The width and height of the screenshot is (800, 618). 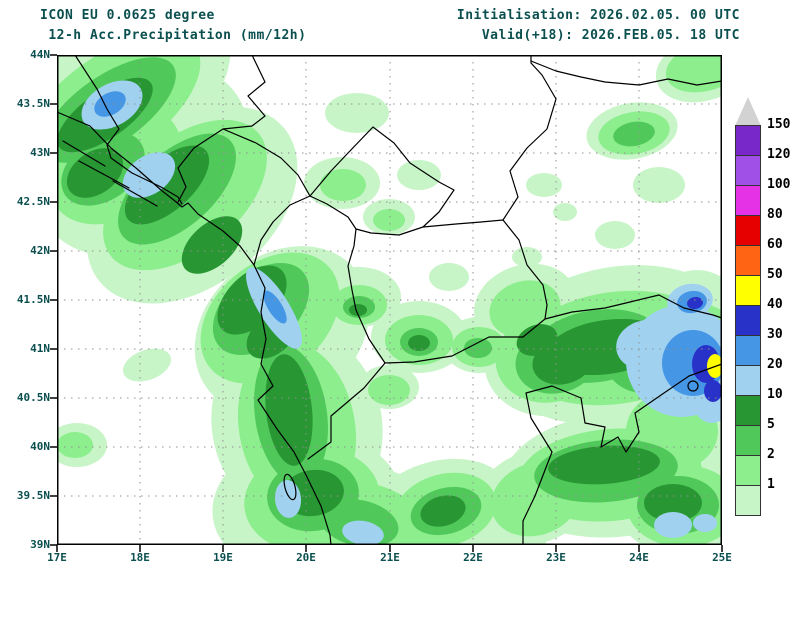 What do you see at coordinates (775, 214) in the screenshot?
I see `colorbar-label: 80` at bounding box center [775, 214].